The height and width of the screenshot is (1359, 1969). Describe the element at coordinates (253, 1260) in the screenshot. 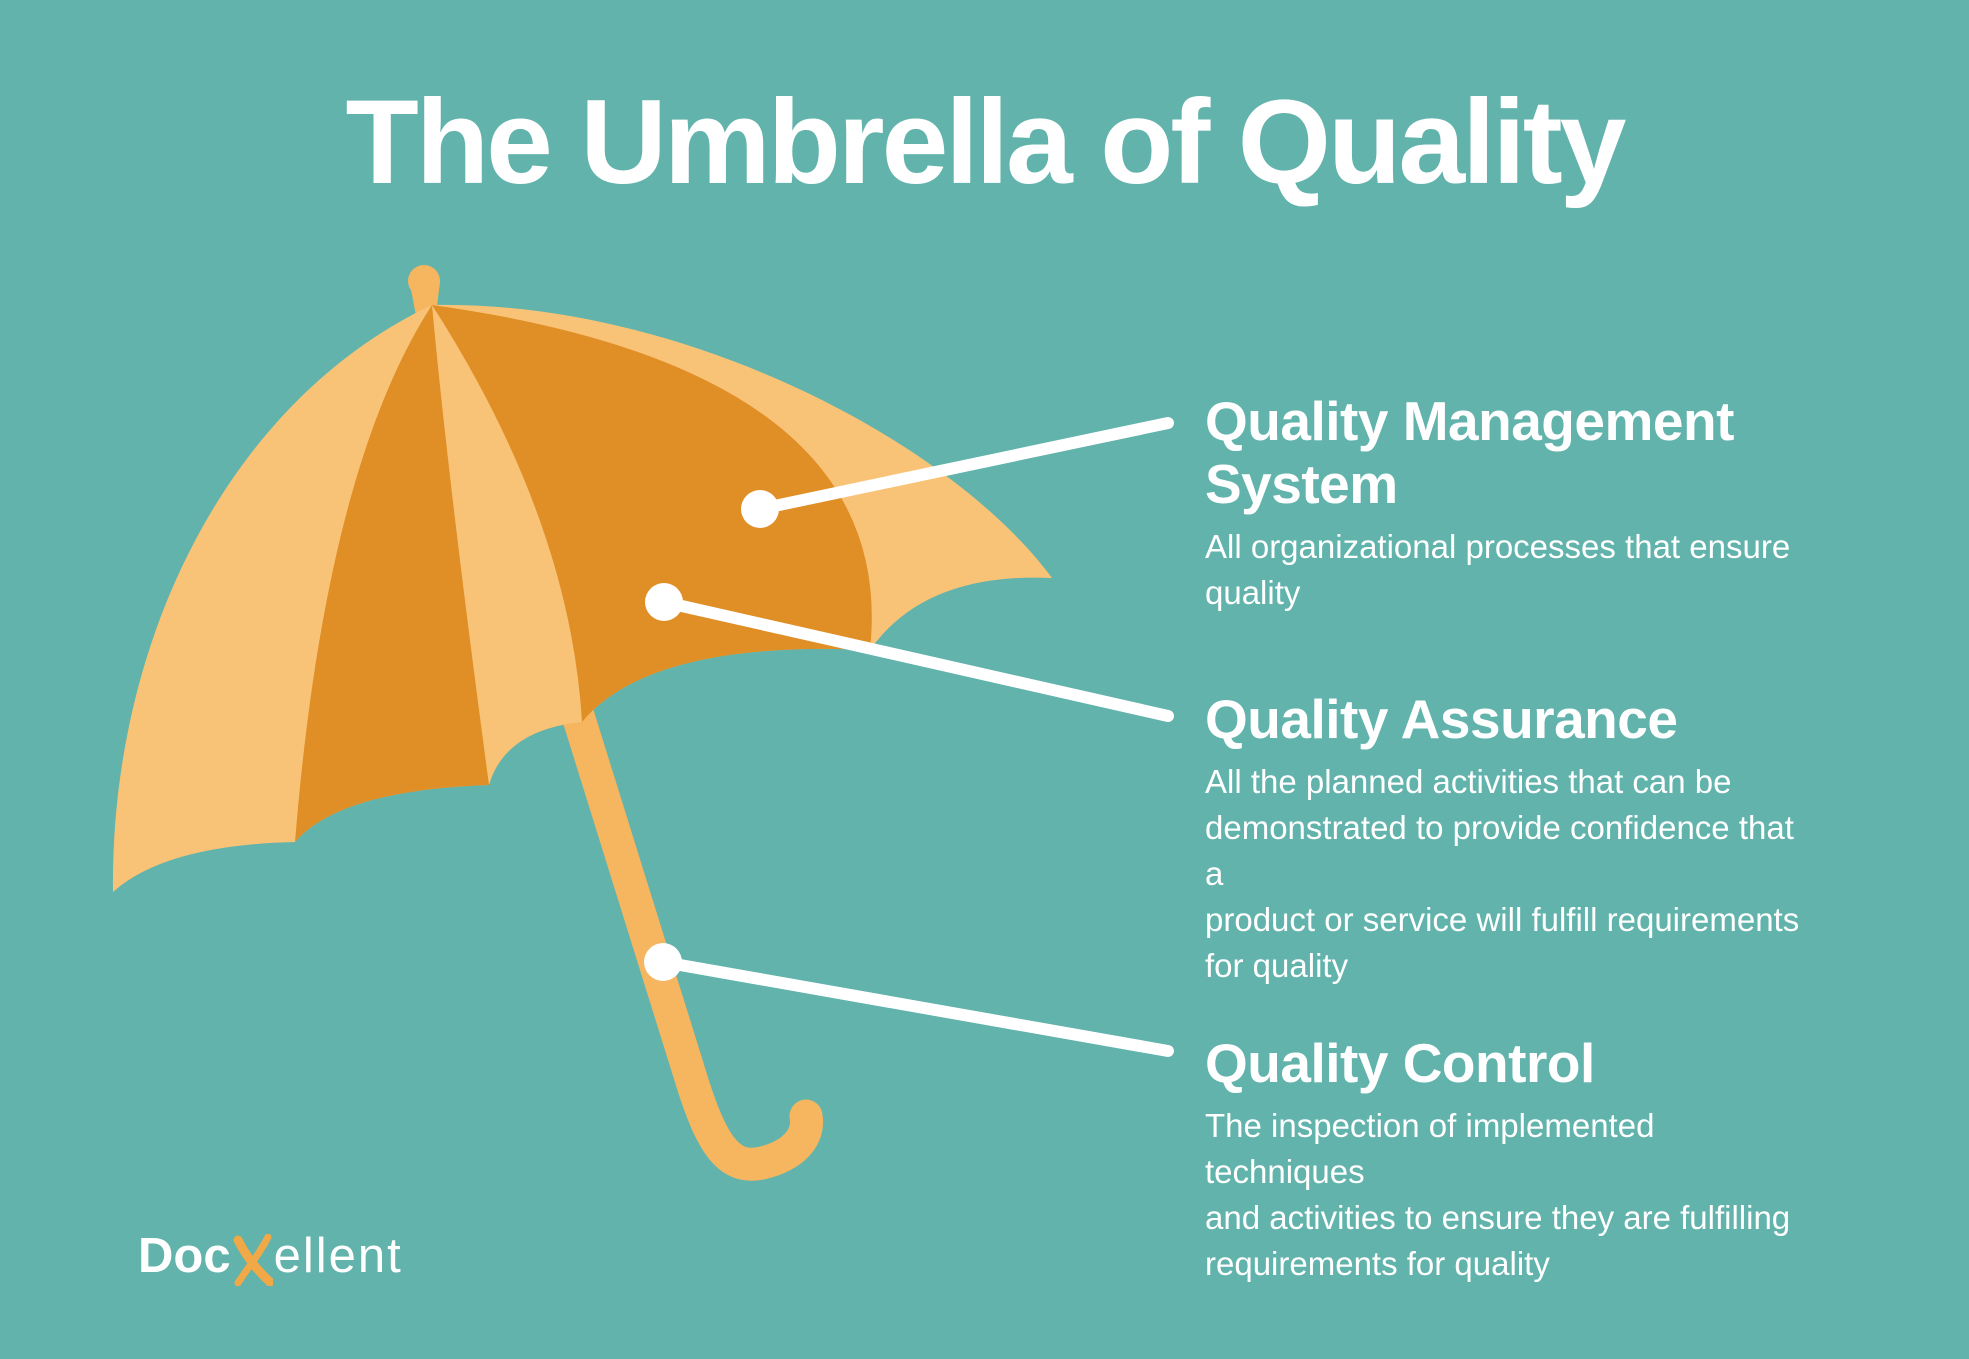

I see `checkmark-x-icon` at that location.